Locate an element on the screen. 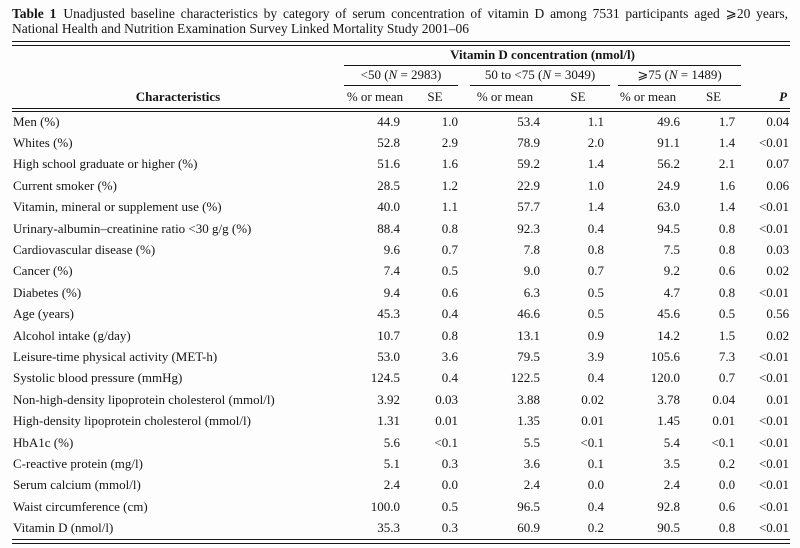 Image resolution: width=800 pixels, height=548 pixels. col-header-mean-3: % or mean is located at coordinates (648, 98).